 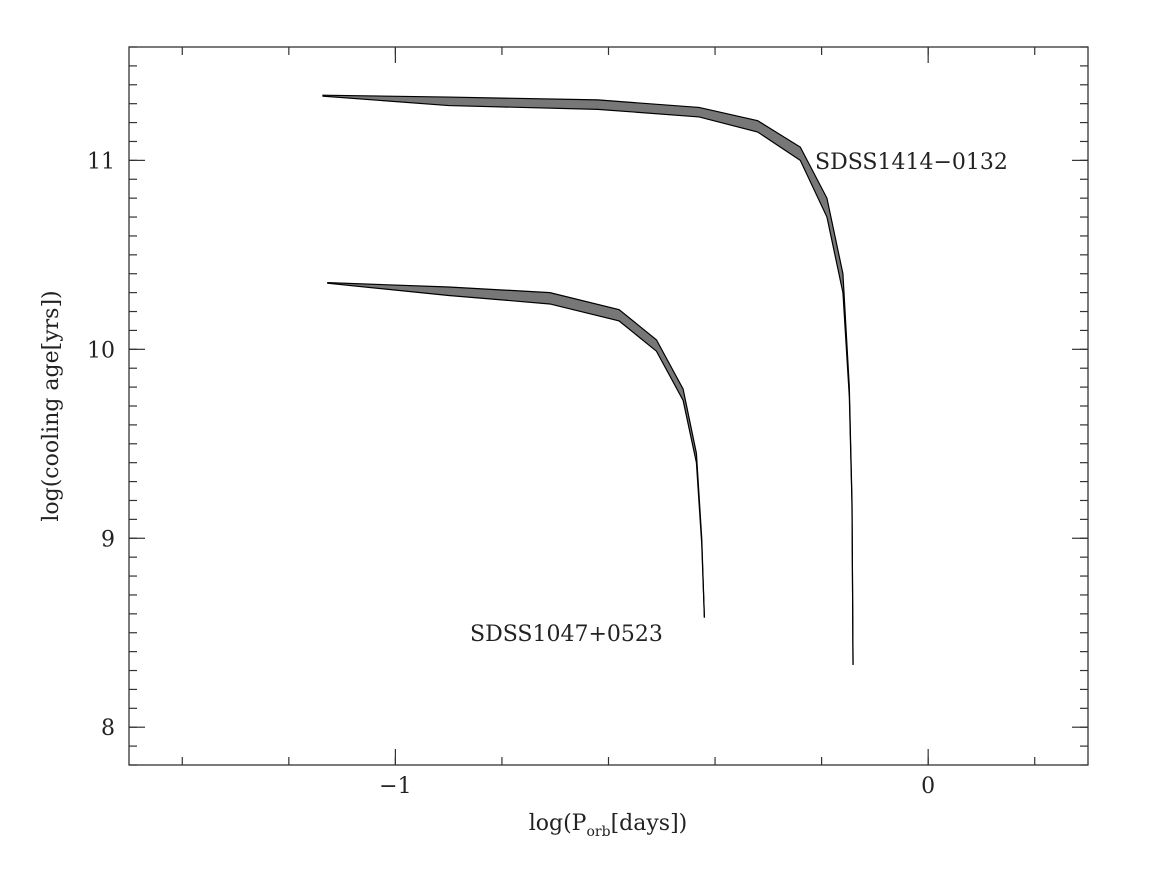 What do you see at coordinates (516, 450) in the screenshot?
I see `band-edge` at bounding box center [516, 450].